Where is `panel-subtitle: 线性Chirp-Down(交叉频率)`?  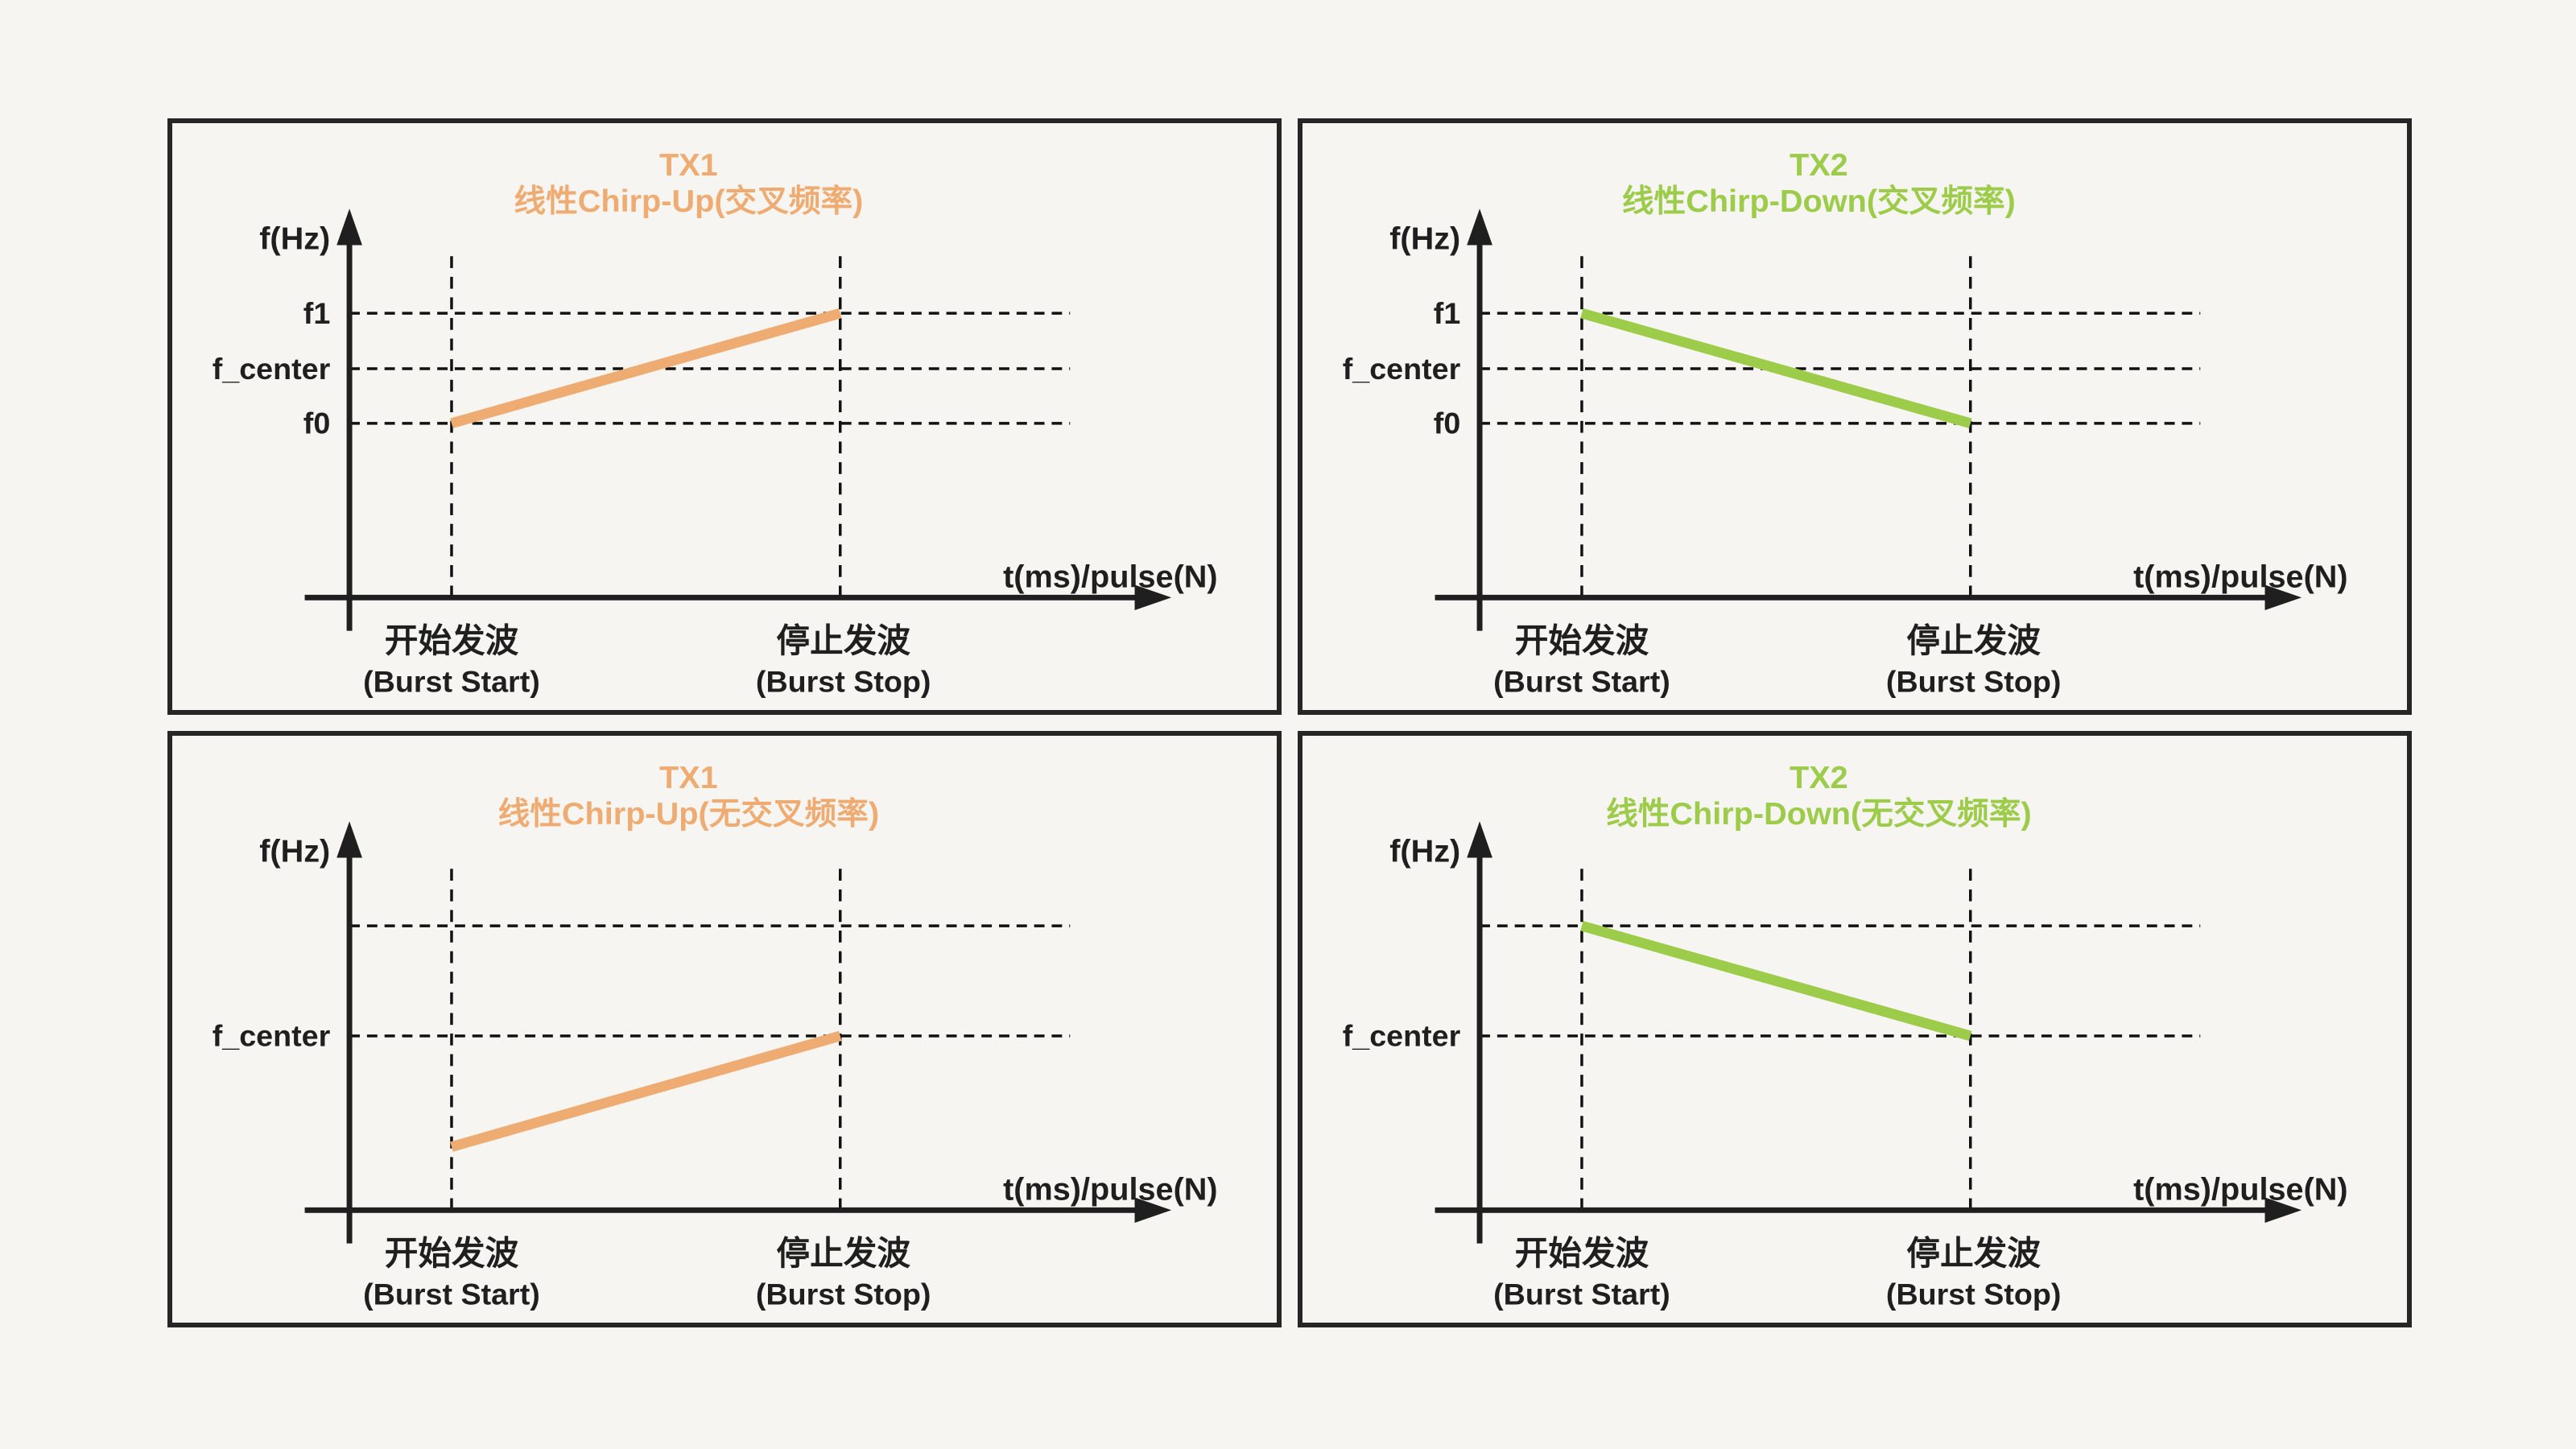 panel-subtitle: 线性Chirp-Down(交叉频率) is located at coordinates (1819, 201).